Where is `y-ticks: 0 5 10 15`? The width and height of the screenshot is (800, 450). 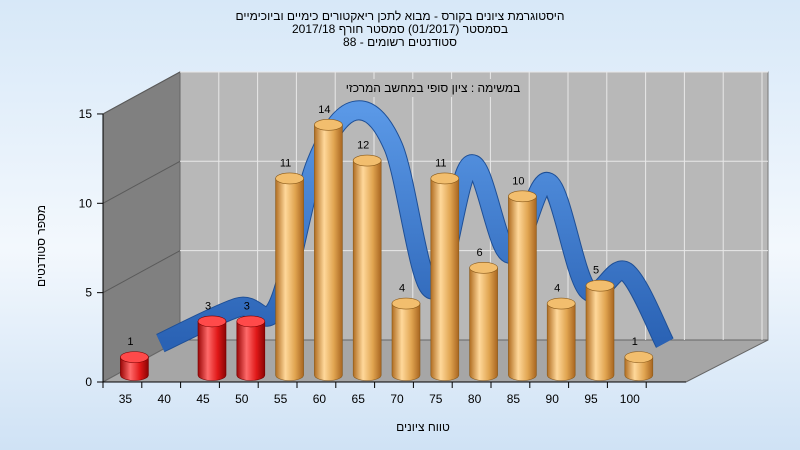
y-ticks: 0 5 10 15 is located at coordinates (91, 248).